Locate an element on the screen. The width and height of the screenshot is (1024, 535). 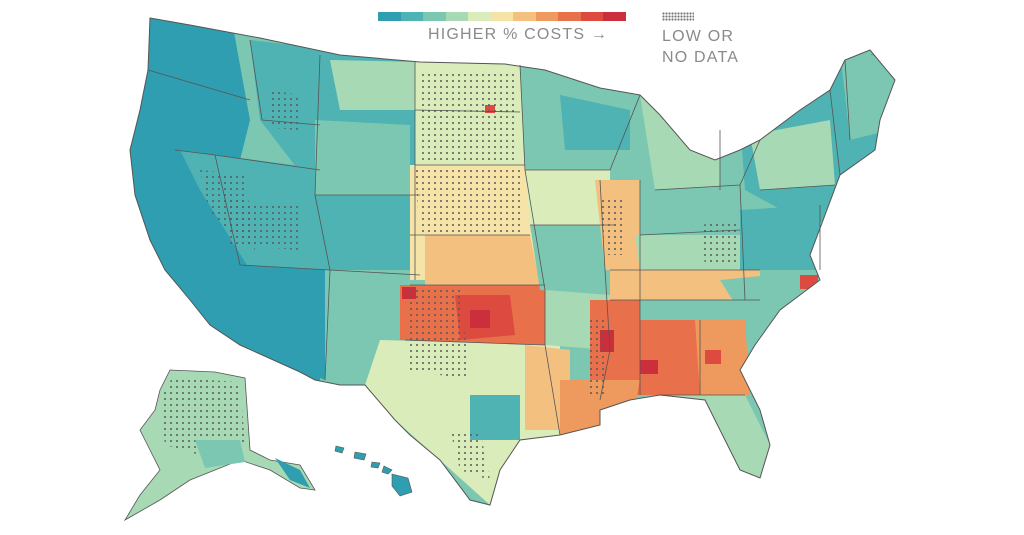
region-central-texas is located at coordinates (495, 417).